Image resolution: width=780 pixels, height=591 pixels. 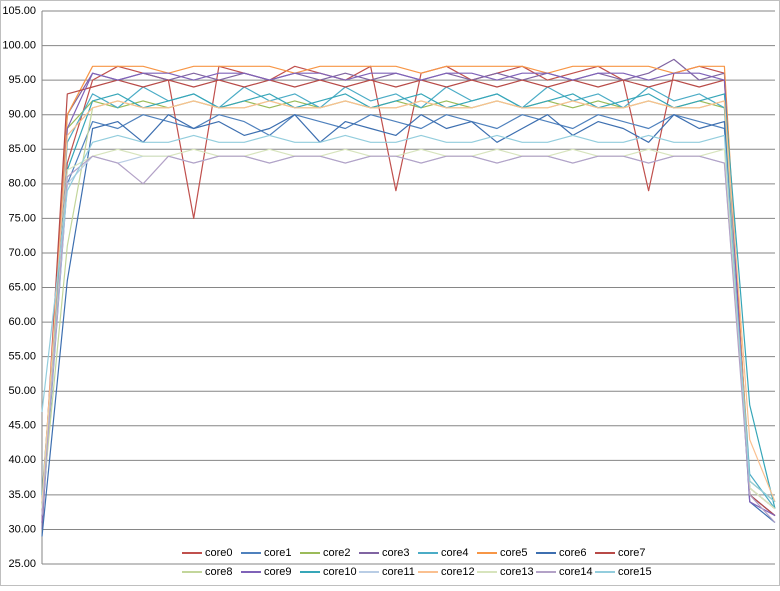 I want to click on y-tick-label: 60.00, so click(x=22, y=322).